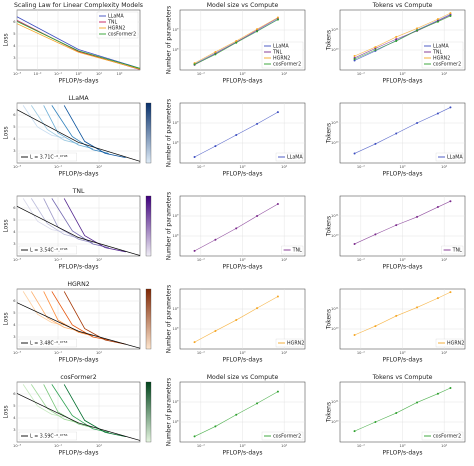  Describe the element at coordinates (169, 40) in the screenshot. I see `y-axis-label: Number of parameters` at that location.